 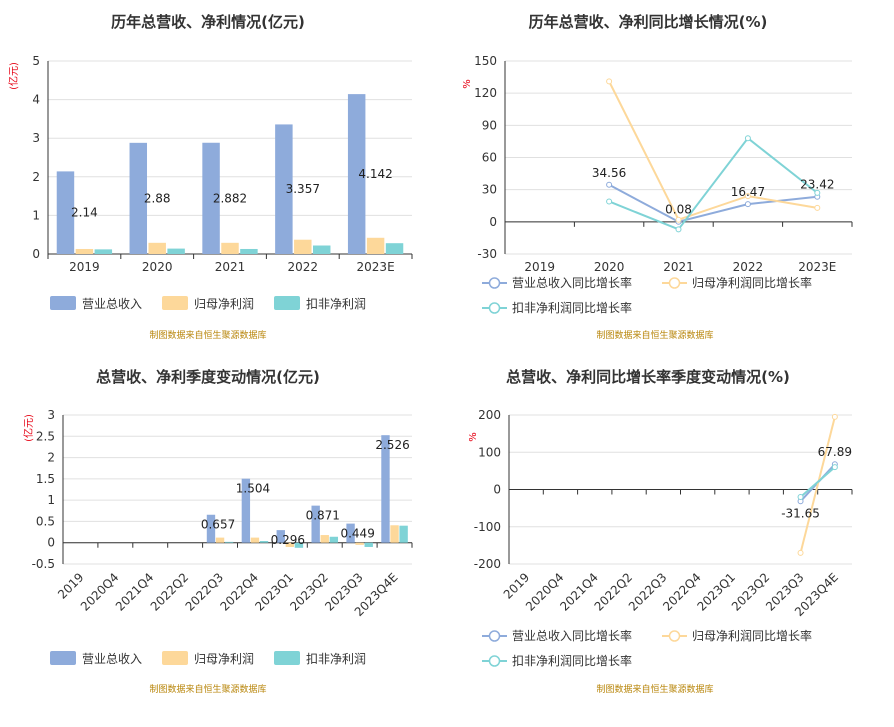 What do you see at coordinates (375, 174) in the screenshot?
I see `data-label: 4.142` at bounding box center [375, 174].